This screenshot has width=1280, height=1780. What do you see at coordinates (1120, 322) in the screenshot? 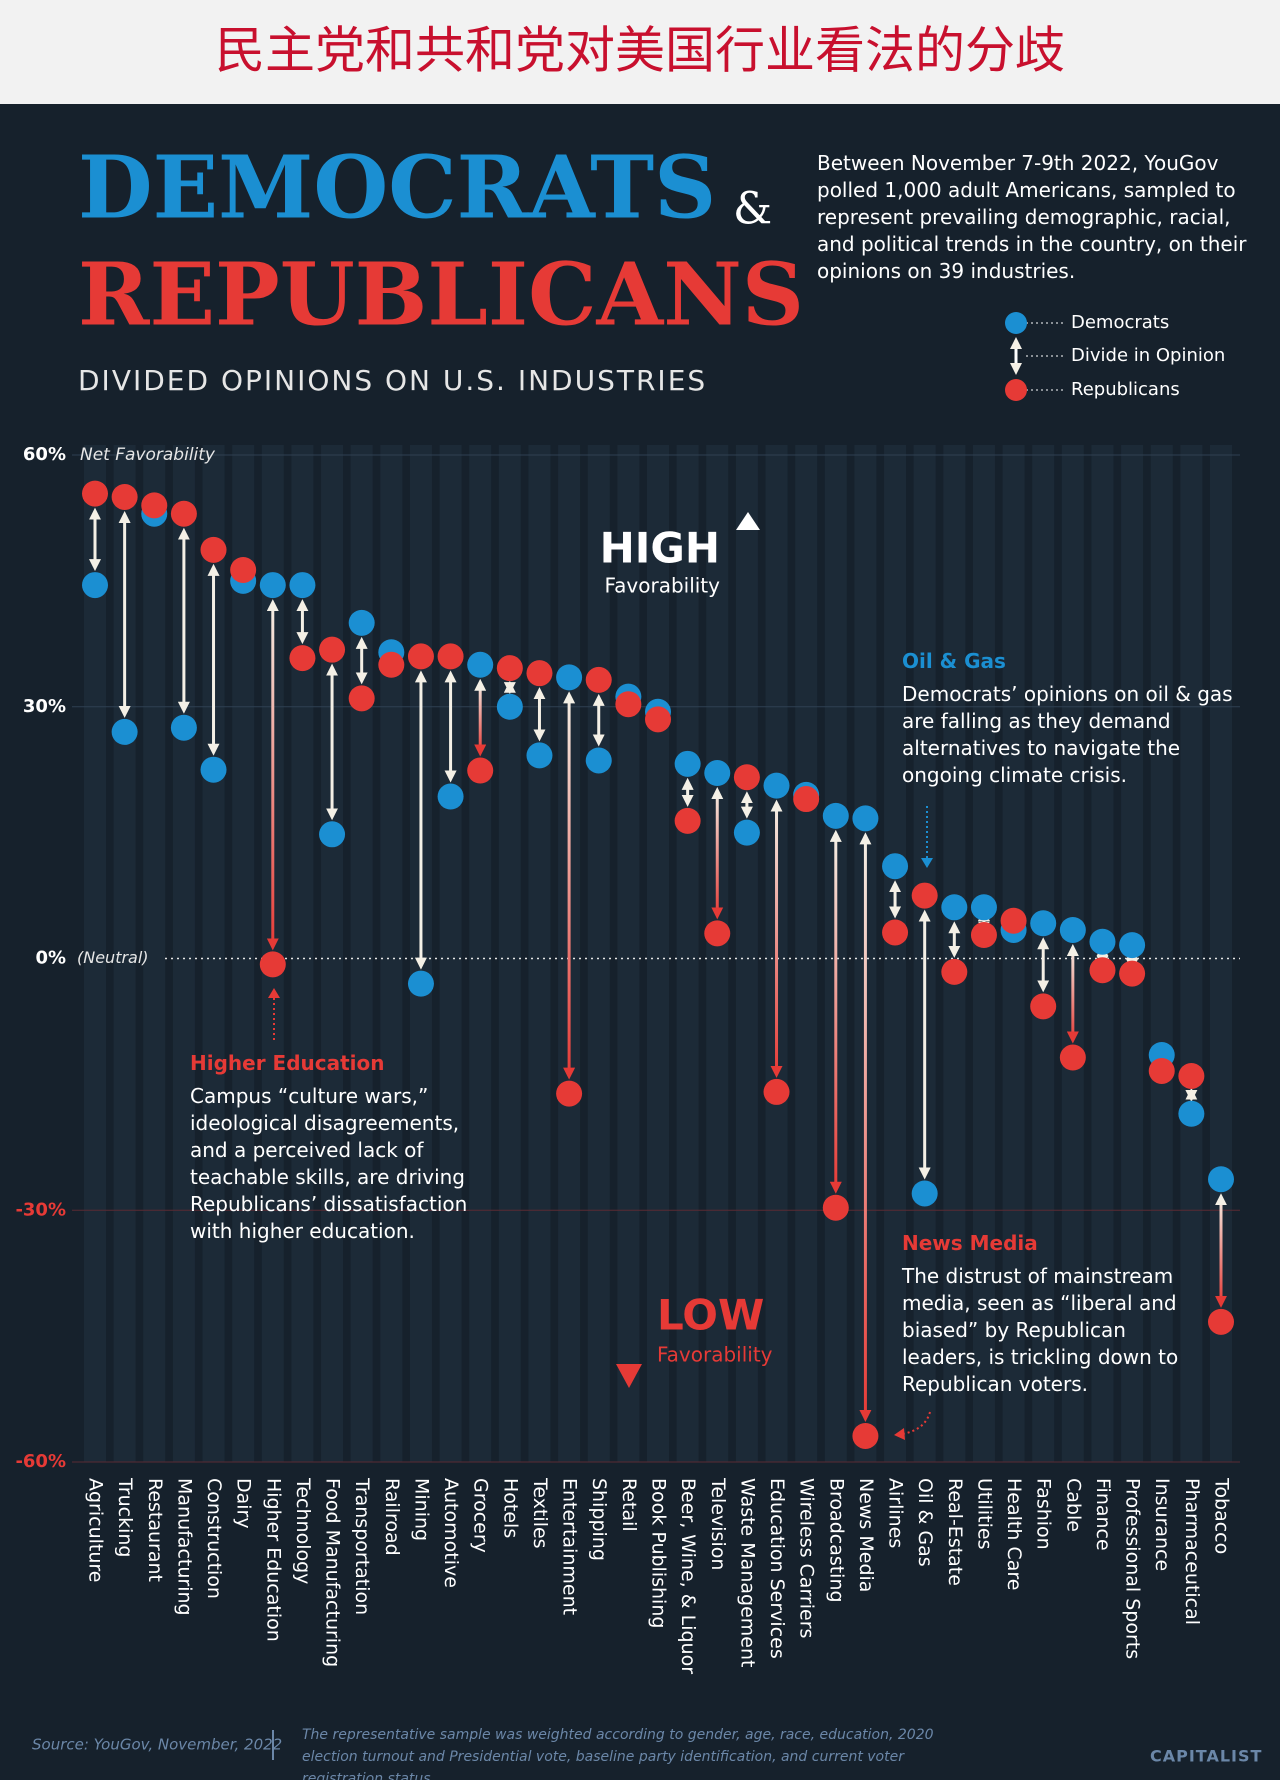
I see `legend-label: Democrats` at bounding box center [1120, 322].